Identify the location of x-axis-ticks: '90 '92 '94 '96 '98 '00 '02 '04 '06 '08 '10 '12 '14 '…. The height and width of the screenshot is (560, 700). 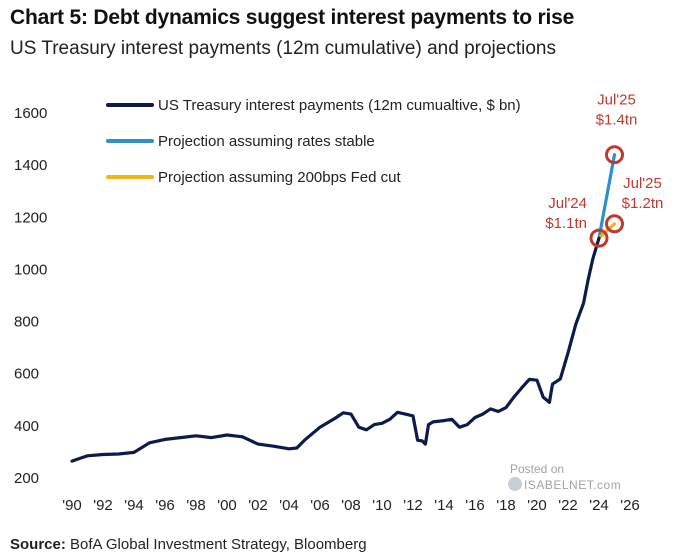
(351, 505).